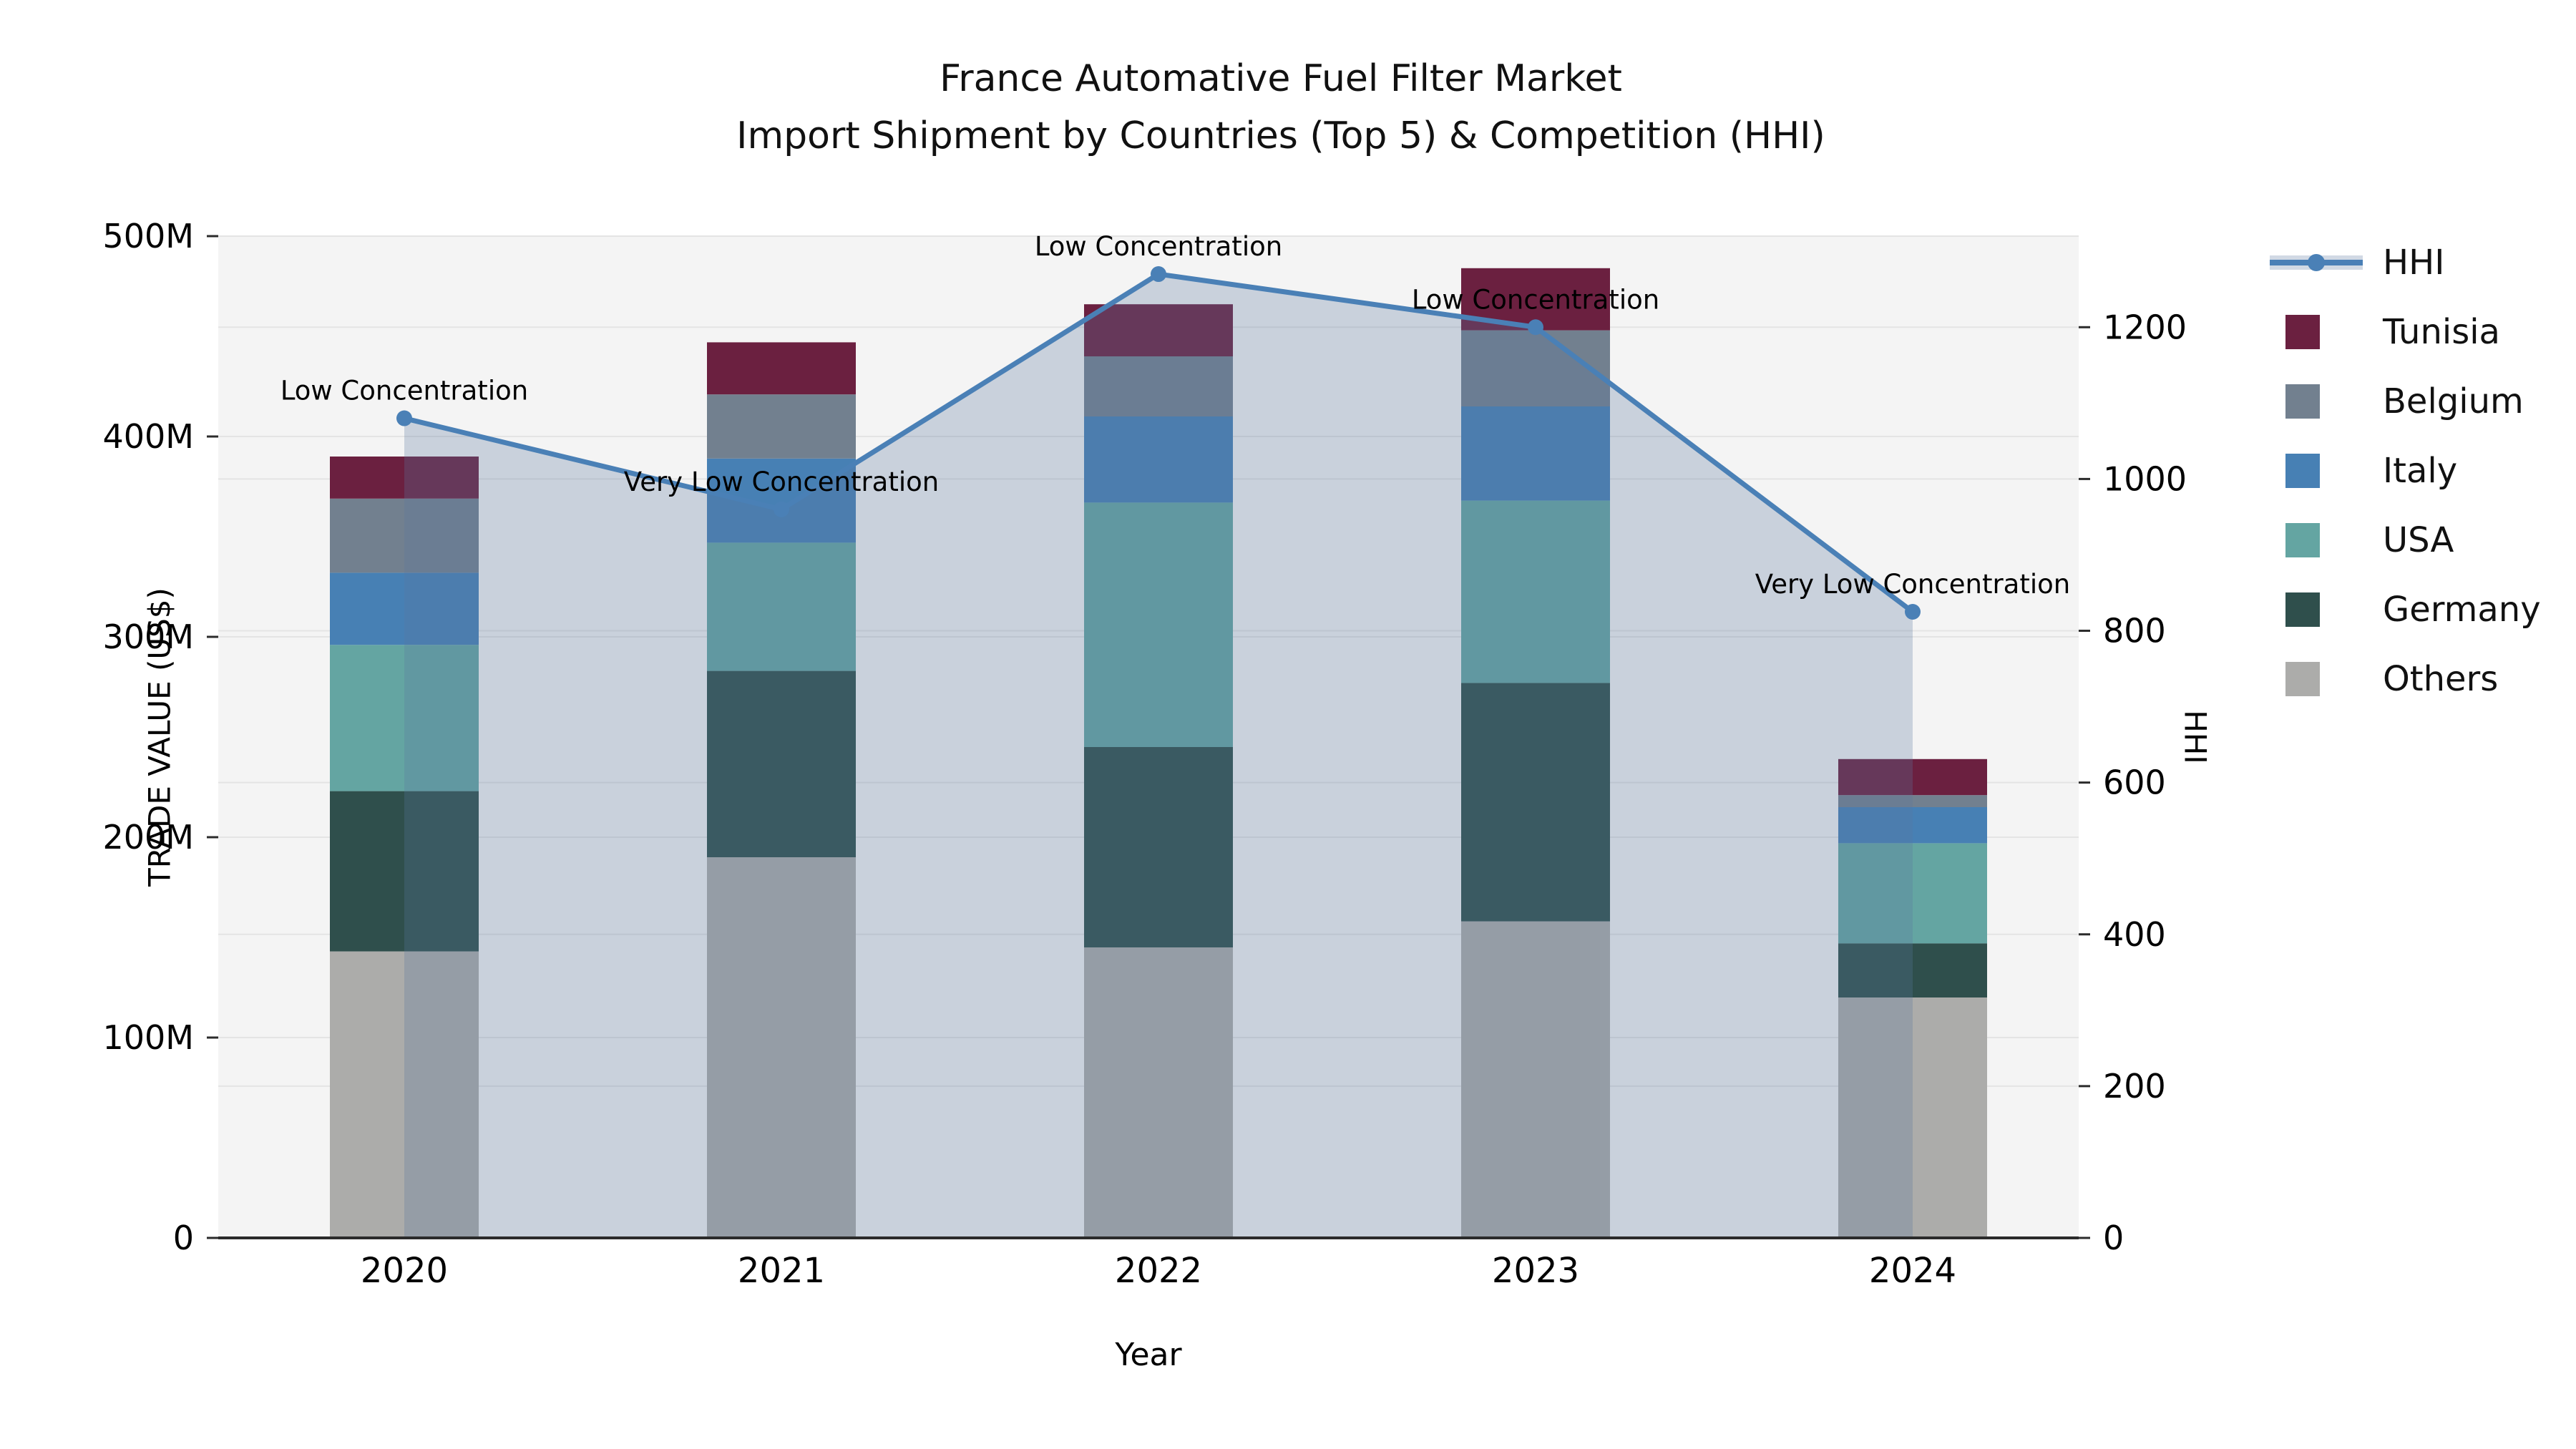  I want to click on legend-item-usa: USA, so click(2405, 540).